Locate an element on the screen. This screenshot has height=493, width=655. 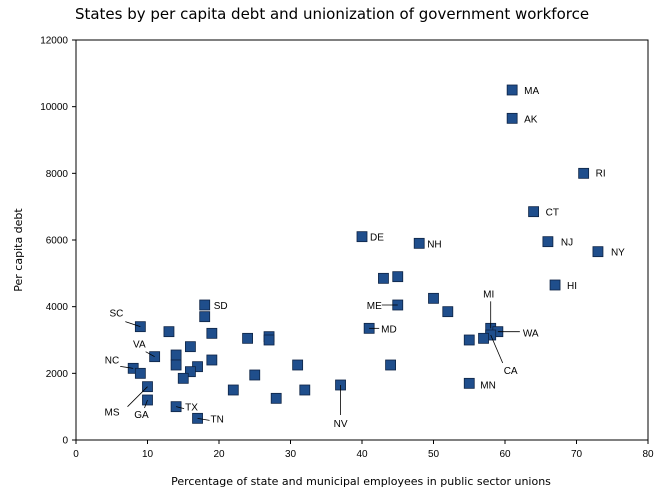
data-point-label: NH is located at coordinates (434, 244).